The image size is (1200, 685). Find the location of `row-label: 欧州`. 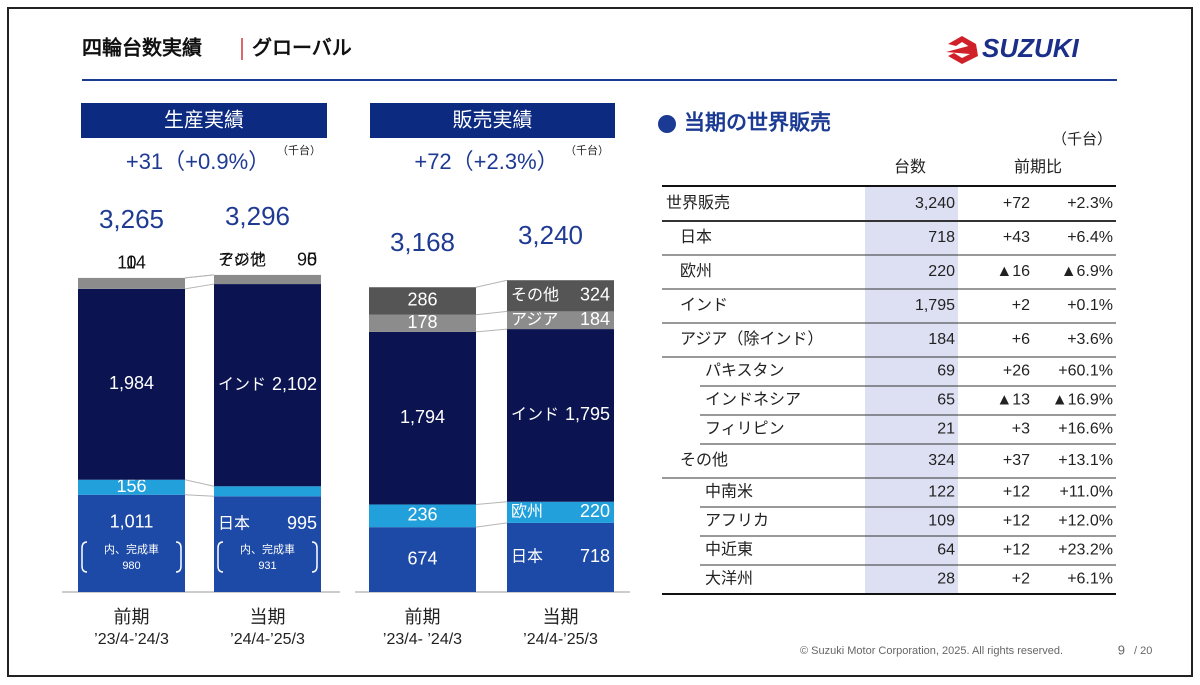

row-label: 欧州 is located at coordinates (696, 271).